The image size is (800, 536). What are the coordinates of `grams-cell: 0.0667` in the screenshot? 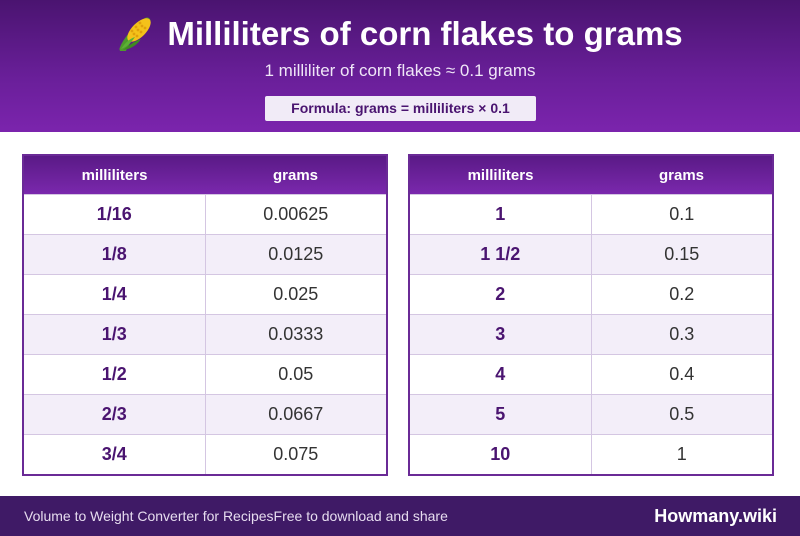 It's located at (296, 414).